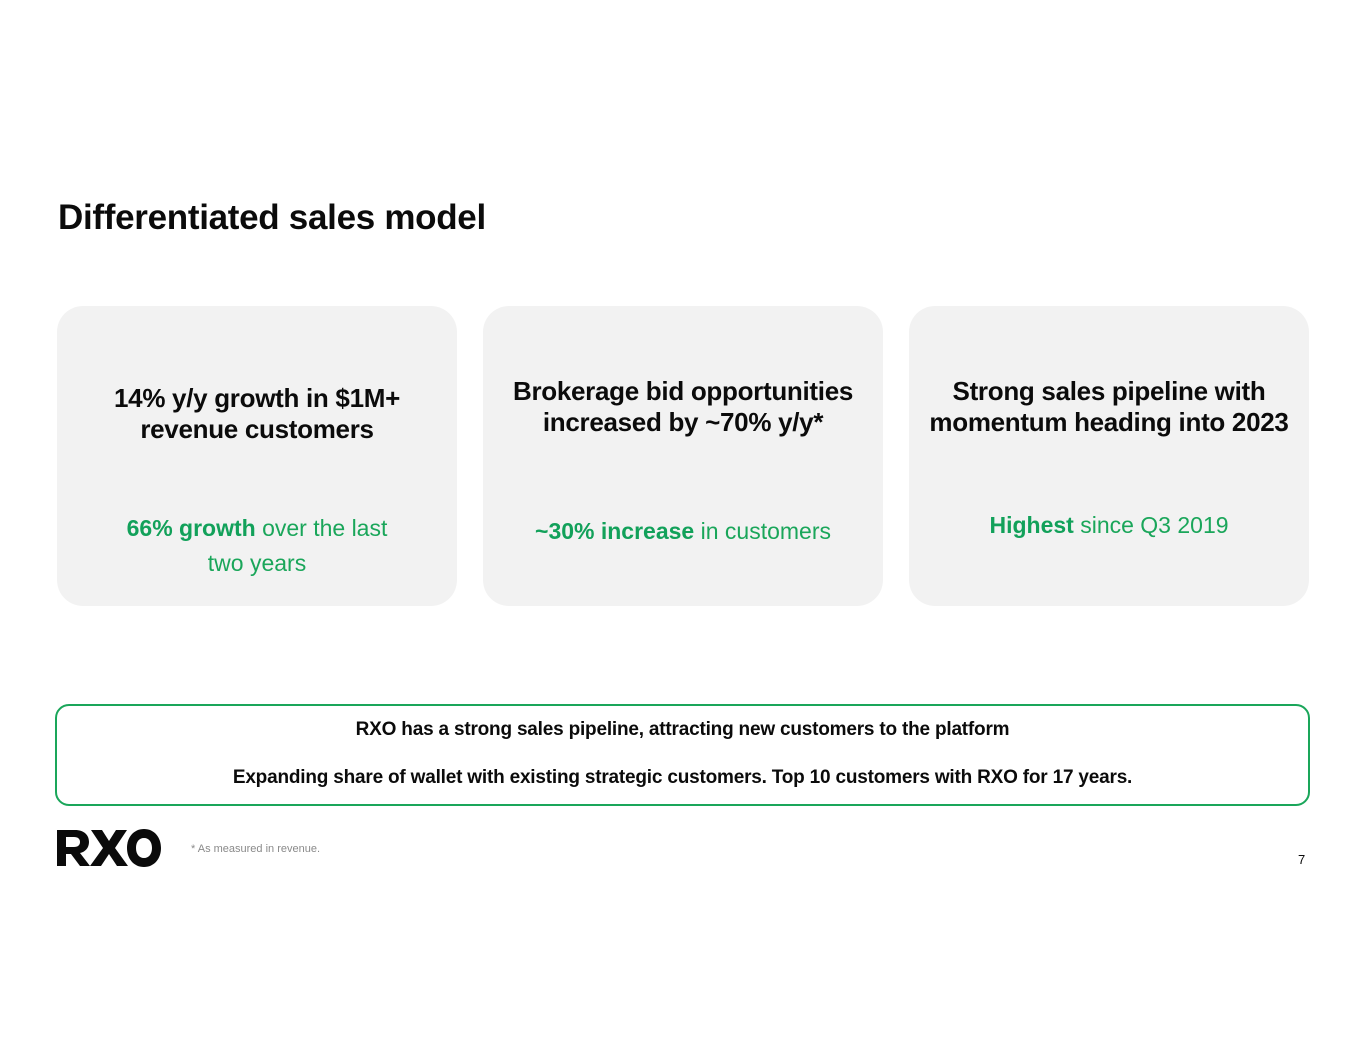  I want to click on card-detail-text: in customers, so click(762, 531).